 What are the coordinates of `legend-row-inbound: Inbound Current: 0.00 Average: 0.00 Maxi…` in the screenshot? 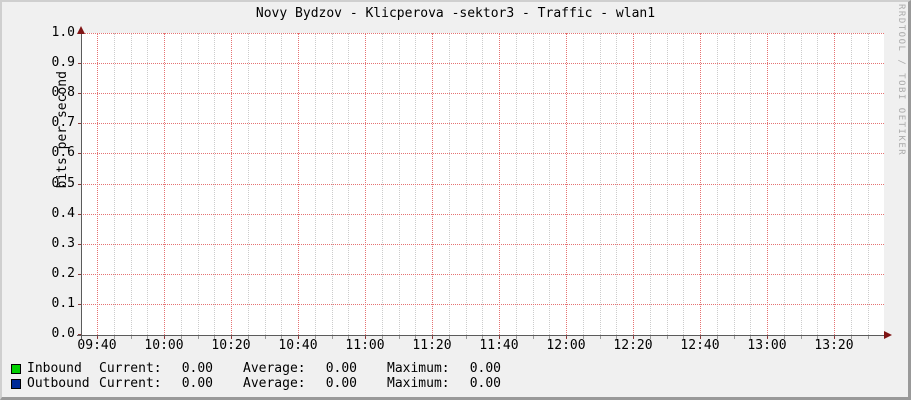 It's located at (256, 368).